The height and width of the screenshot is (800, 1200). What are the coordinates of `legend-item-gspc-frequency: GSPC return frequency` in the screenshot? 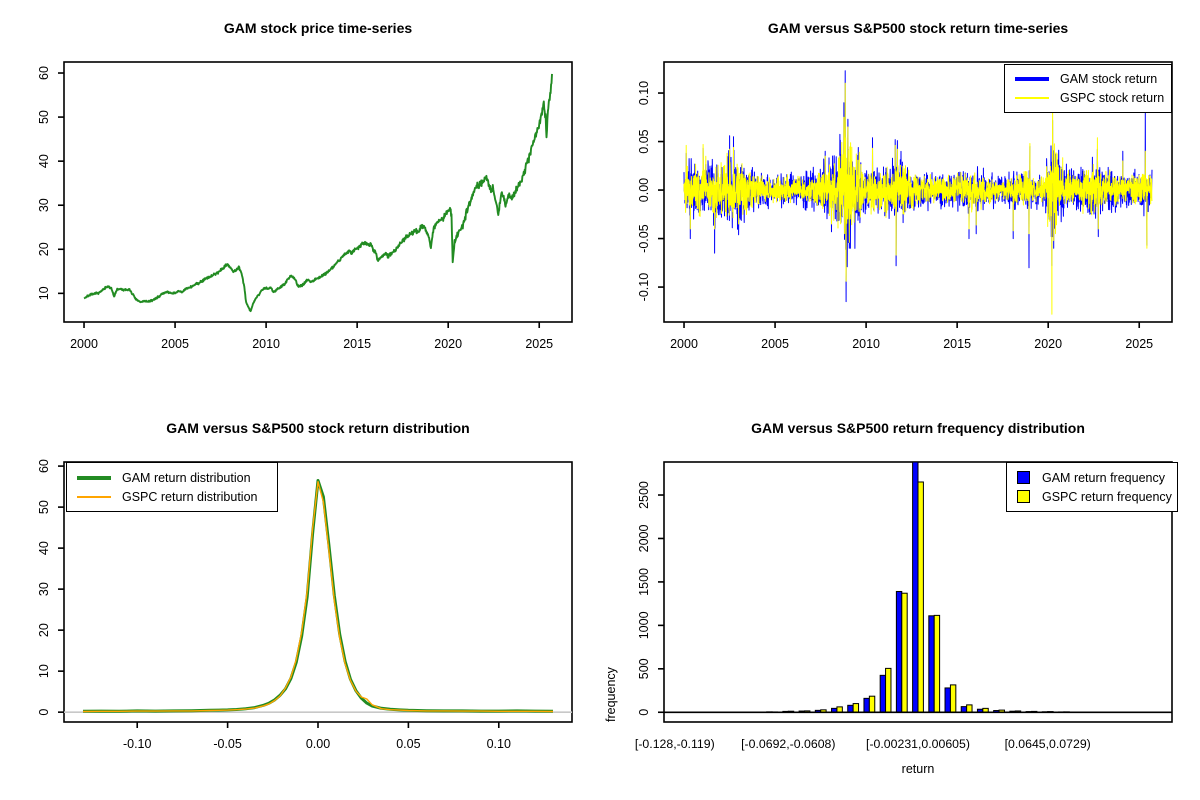 It's located at (1094, 496).